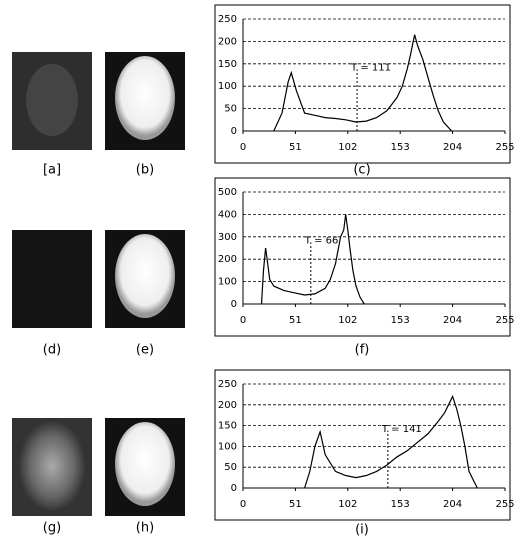 The image size is (516, 545). Describe the element at coordinates (361, 170) in the screenshot. I see `chart-caption: (c)` at that location.